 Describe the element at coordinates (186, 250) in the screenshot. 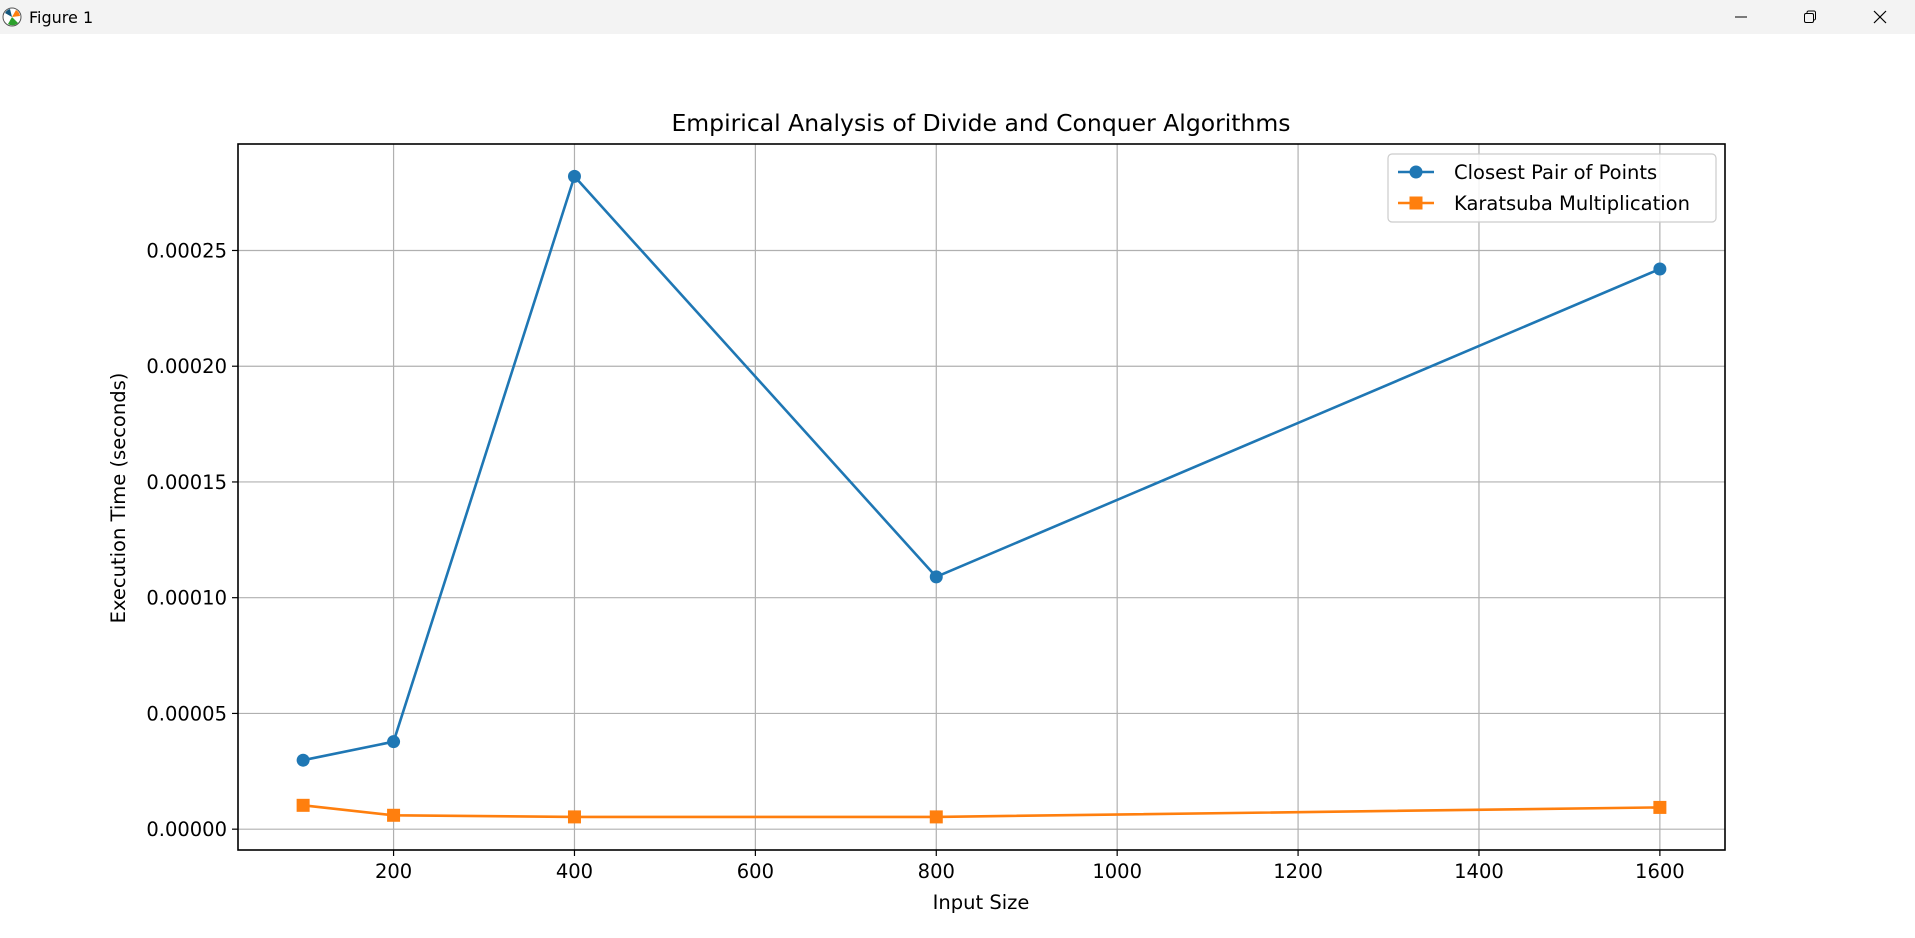

I see `y-tick-label: 0.00025` at that location.